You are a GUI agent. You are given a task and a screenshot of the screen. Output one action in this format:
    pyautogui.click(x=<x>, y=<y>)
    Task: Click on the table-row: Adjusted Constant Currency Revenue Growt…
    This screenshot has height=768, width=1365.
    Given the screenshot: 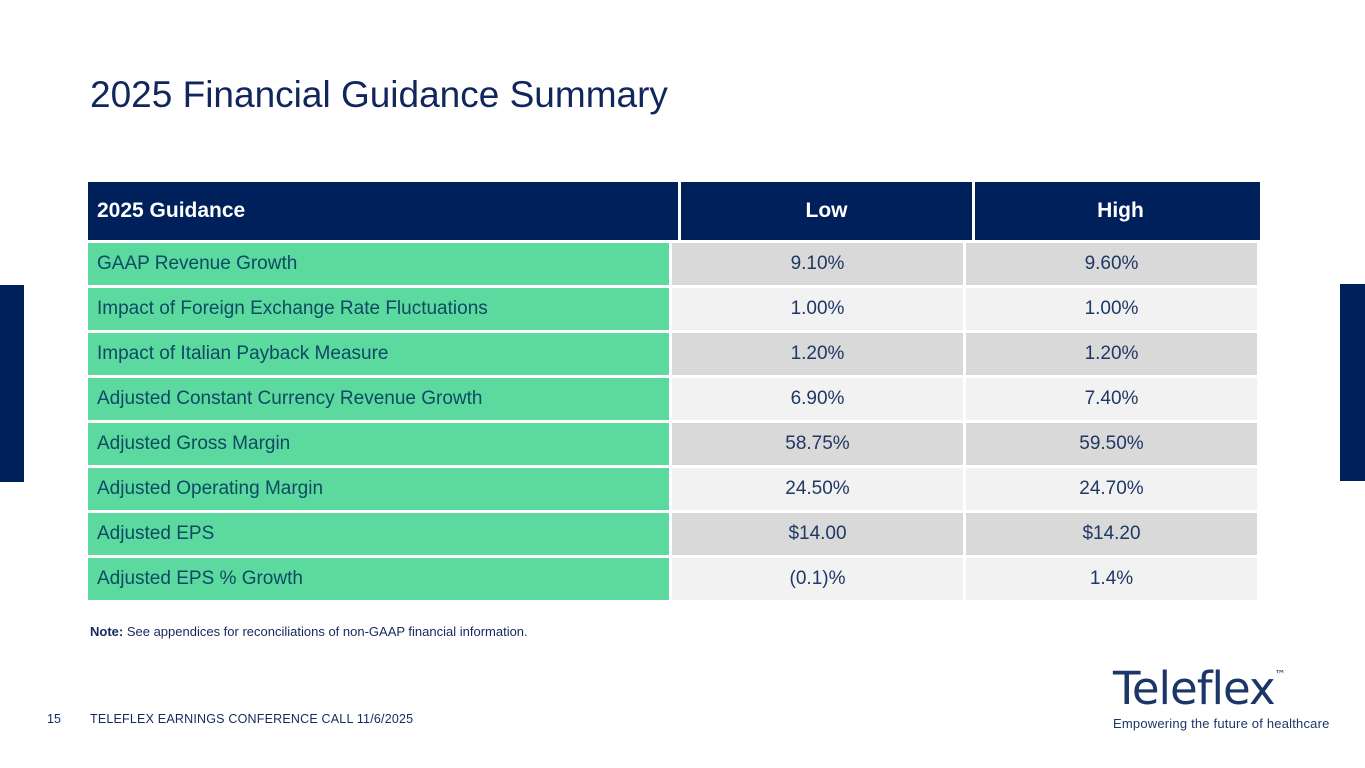 What is the action you would take?
    pyautogui.click(x=674, y=399)
    